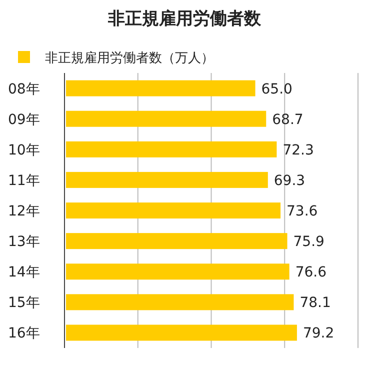  I want to click on y-tick-label: 09年, so click(24, 120).